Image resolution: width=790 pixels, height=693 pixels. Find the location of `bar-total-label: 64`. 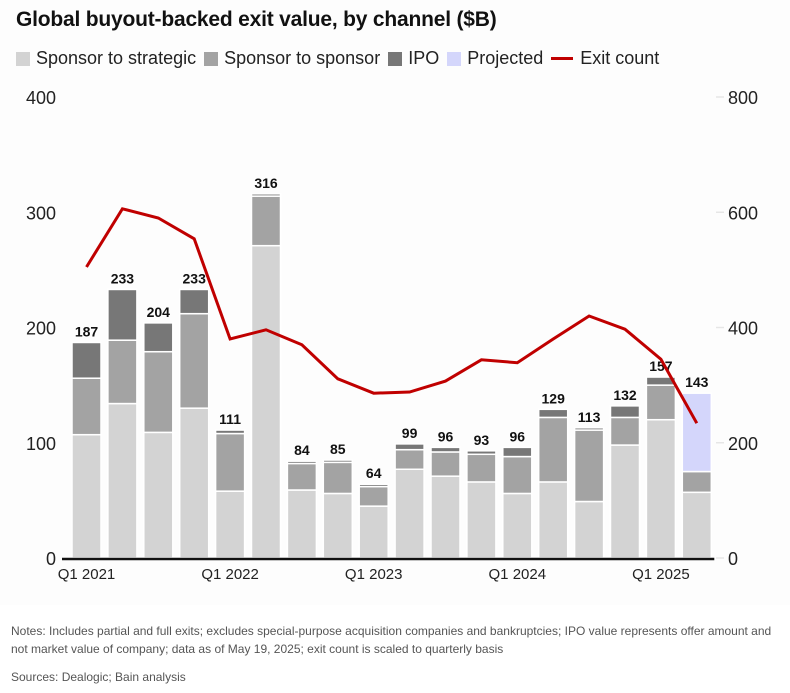

bar-total-label: 64 is located at coordinates (374, 473).